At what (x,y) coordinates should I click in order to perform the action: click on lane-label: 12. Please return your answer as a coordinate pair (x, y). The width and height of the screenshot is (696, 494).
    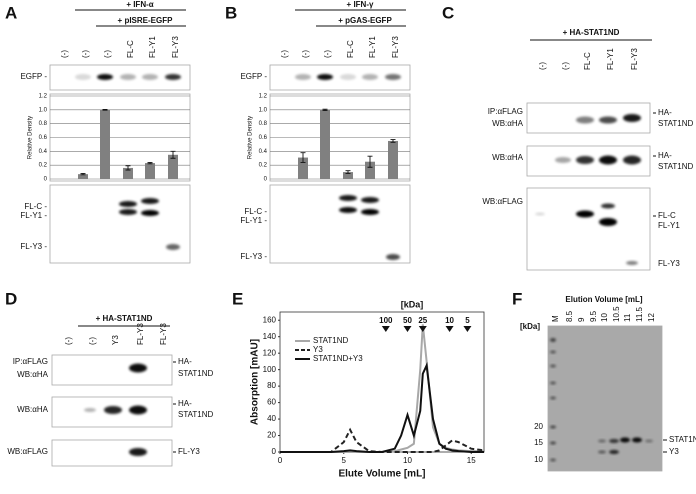
    Looking at the image, I should click on (651, 317).